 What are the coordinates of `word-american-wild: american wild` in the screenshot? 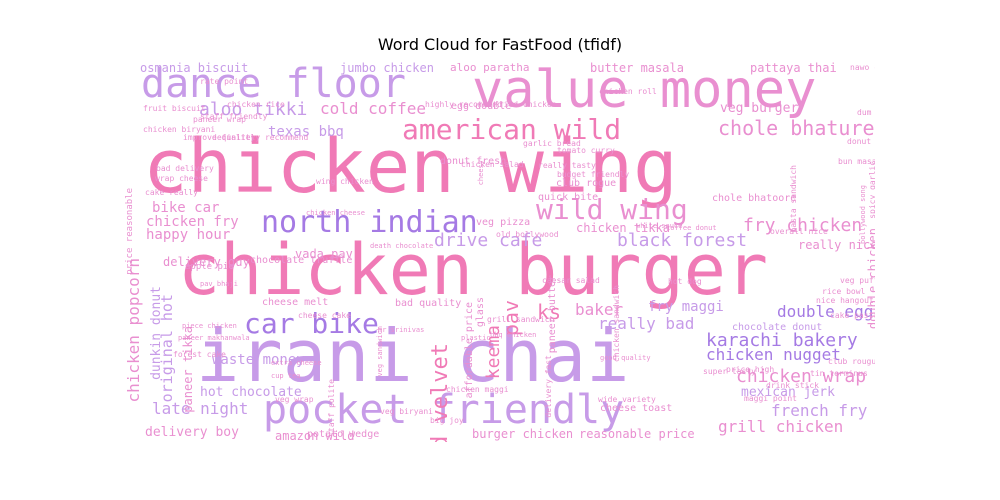 It's located at (512, 129).